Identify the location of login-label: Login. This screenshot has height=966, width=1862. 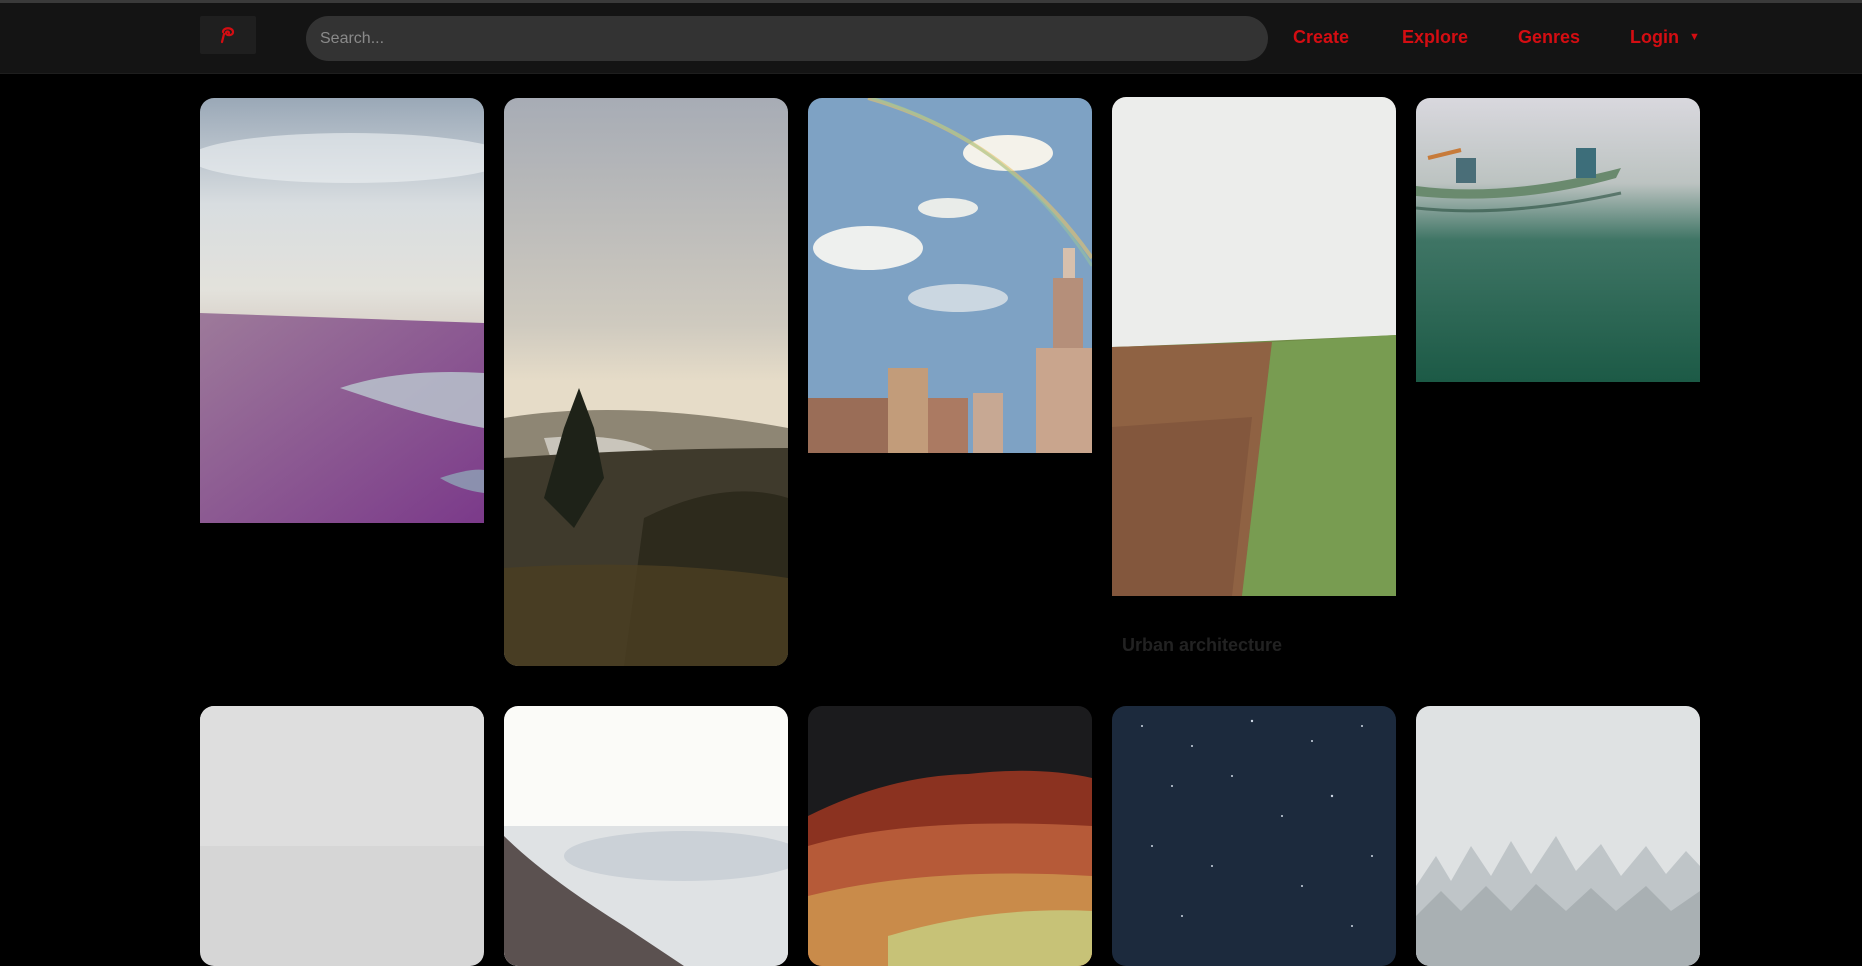
(1654, 37).